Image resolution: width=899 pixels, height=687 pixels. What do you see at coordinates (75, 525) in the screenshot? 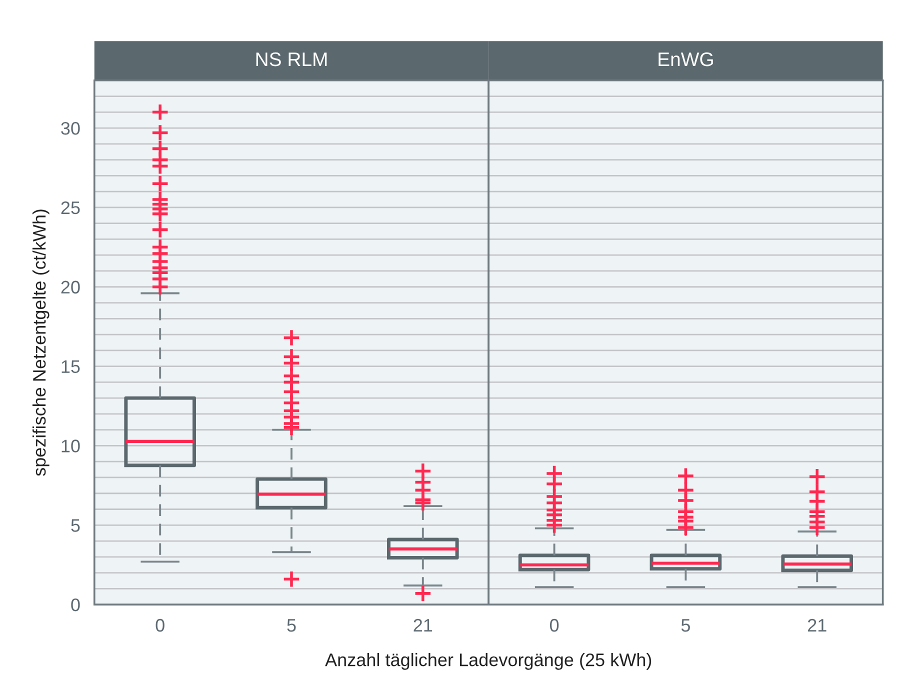
I see `y-tick-label: 5` at bounding box center [75, 525].